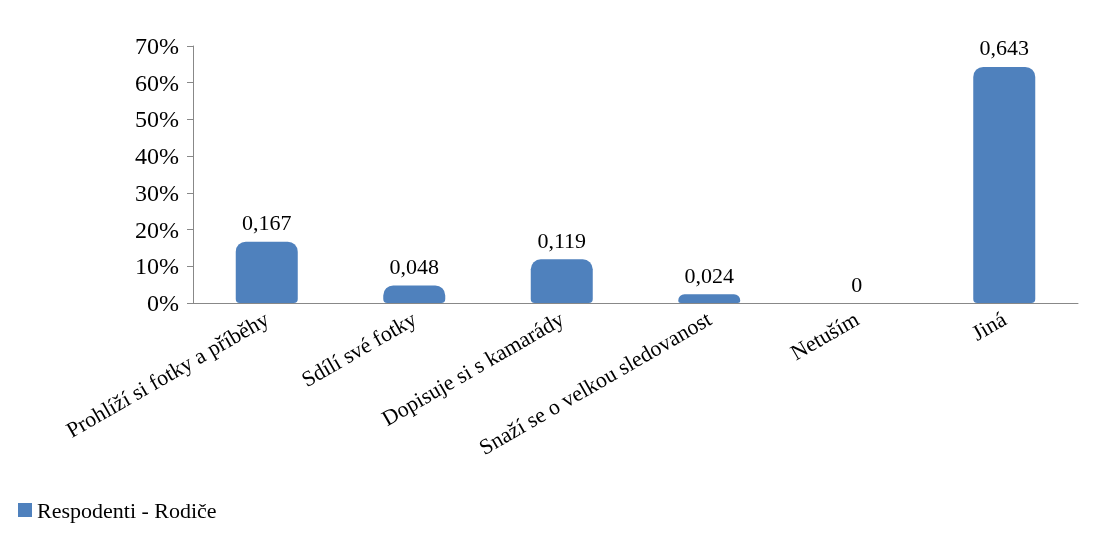 The image size is (1098, 538). Describe the element at coordinates (127, 510) in the screenshot. I see `legend-label: Respodenti - Rodiče` at that location.